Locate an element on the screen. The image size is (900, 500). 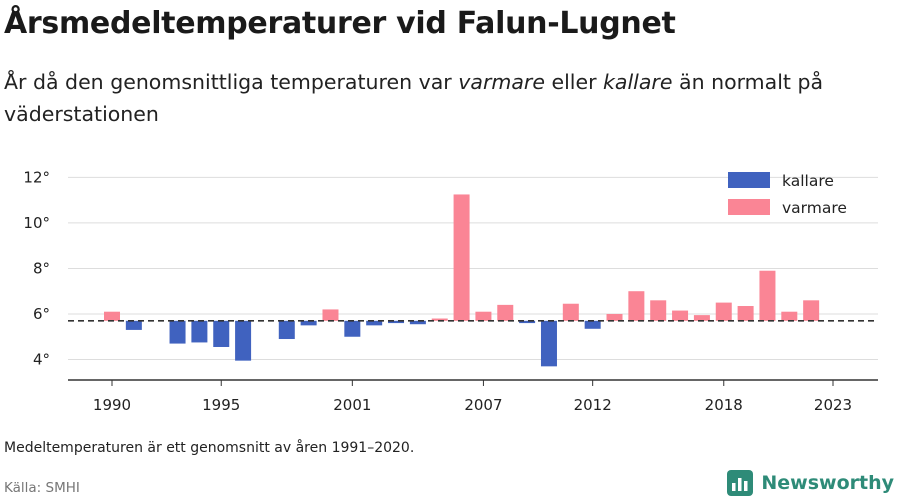
y-tick-label: 4° is located at coordinates (41, 360).